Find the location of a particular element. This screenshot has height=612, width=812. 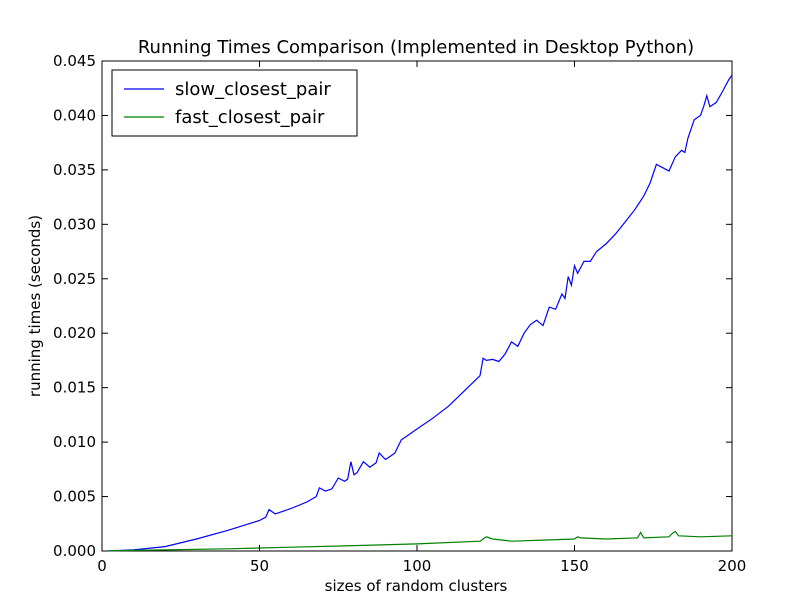

x-axis-label: sizes of random clusters is located at coordinates (416, 586).